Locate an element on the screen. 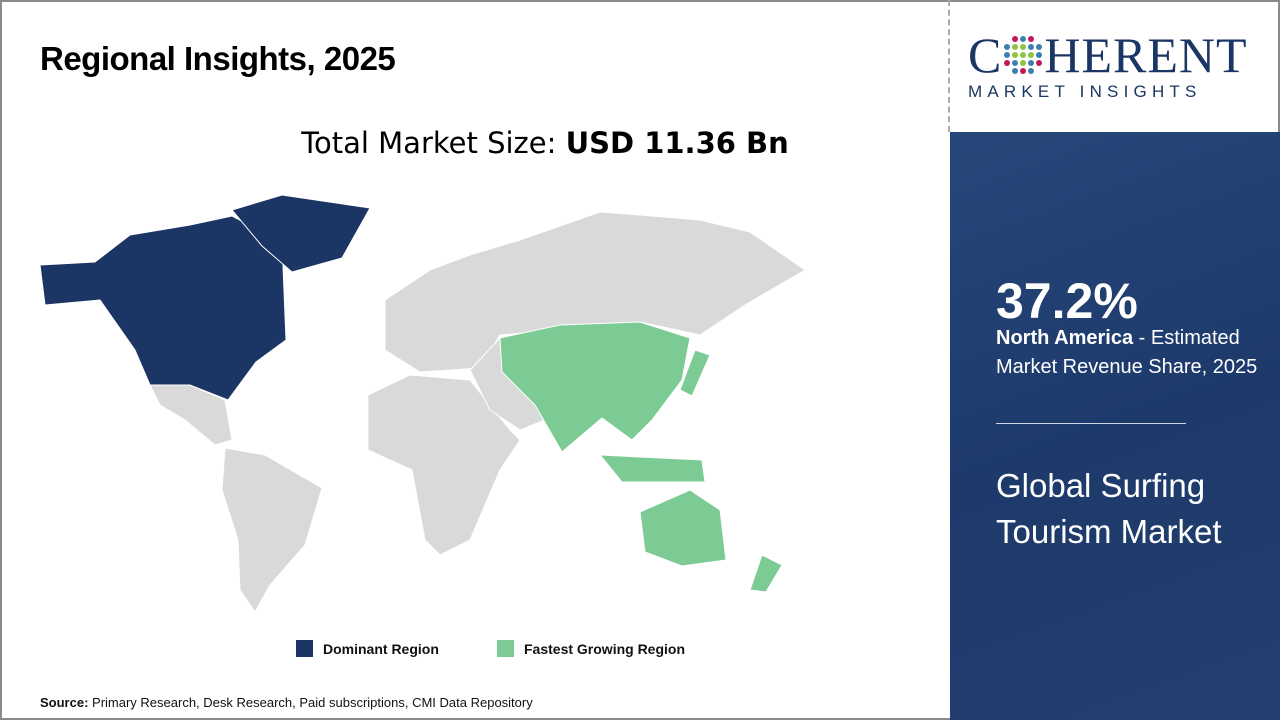  region-australia is located at coordinates (683, 528).